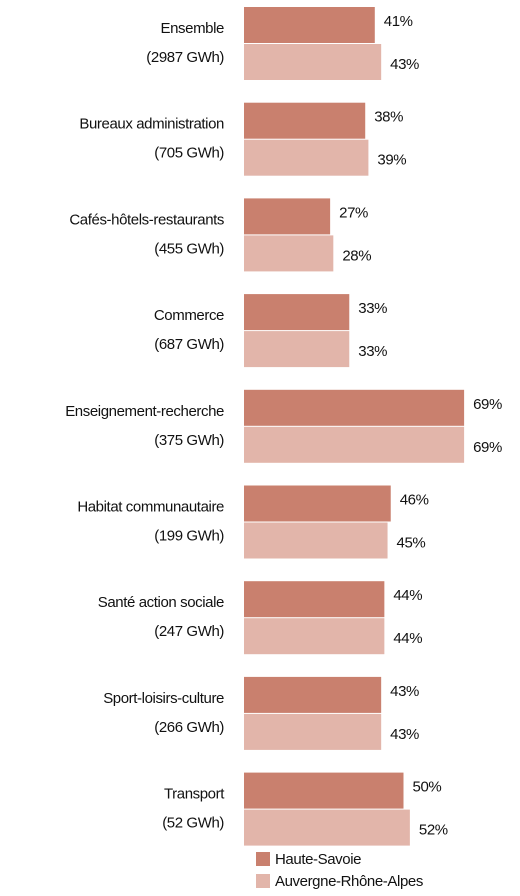  I want to click on category-label: Sport-loisirs-culture, so click(163, 698).